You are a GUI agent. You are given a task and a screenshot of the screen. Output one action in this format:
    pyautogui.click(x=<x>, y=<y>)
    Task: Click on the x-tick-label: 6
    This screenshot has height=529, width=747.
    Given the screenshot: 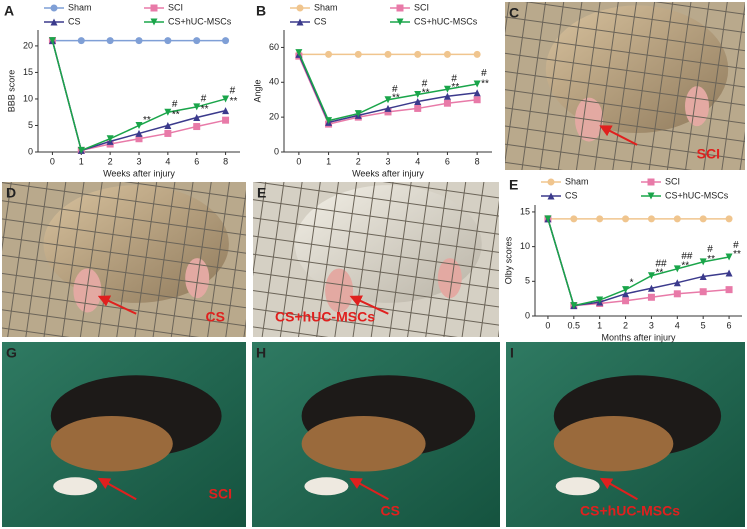 What is the action you would take?
    pyautogui.click(x=447, y=161)
    